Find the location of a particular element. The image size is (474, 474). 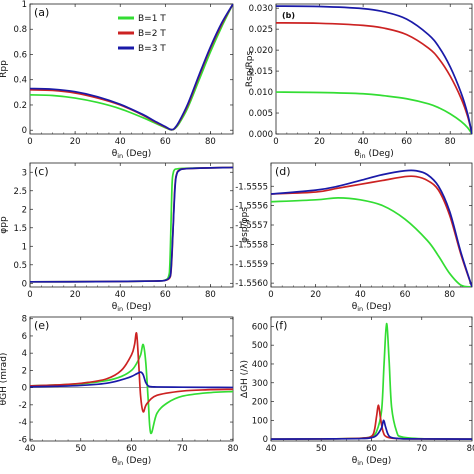

y-tick-label: 6 is located at coordinates (24, 337).